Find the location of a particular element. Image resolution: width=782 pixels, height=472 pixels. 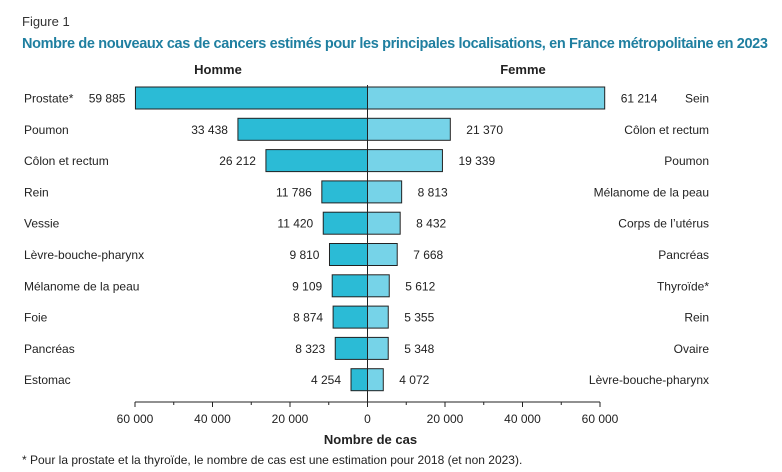

category-label-homme: Poumon is located at coordinates (46, 130).